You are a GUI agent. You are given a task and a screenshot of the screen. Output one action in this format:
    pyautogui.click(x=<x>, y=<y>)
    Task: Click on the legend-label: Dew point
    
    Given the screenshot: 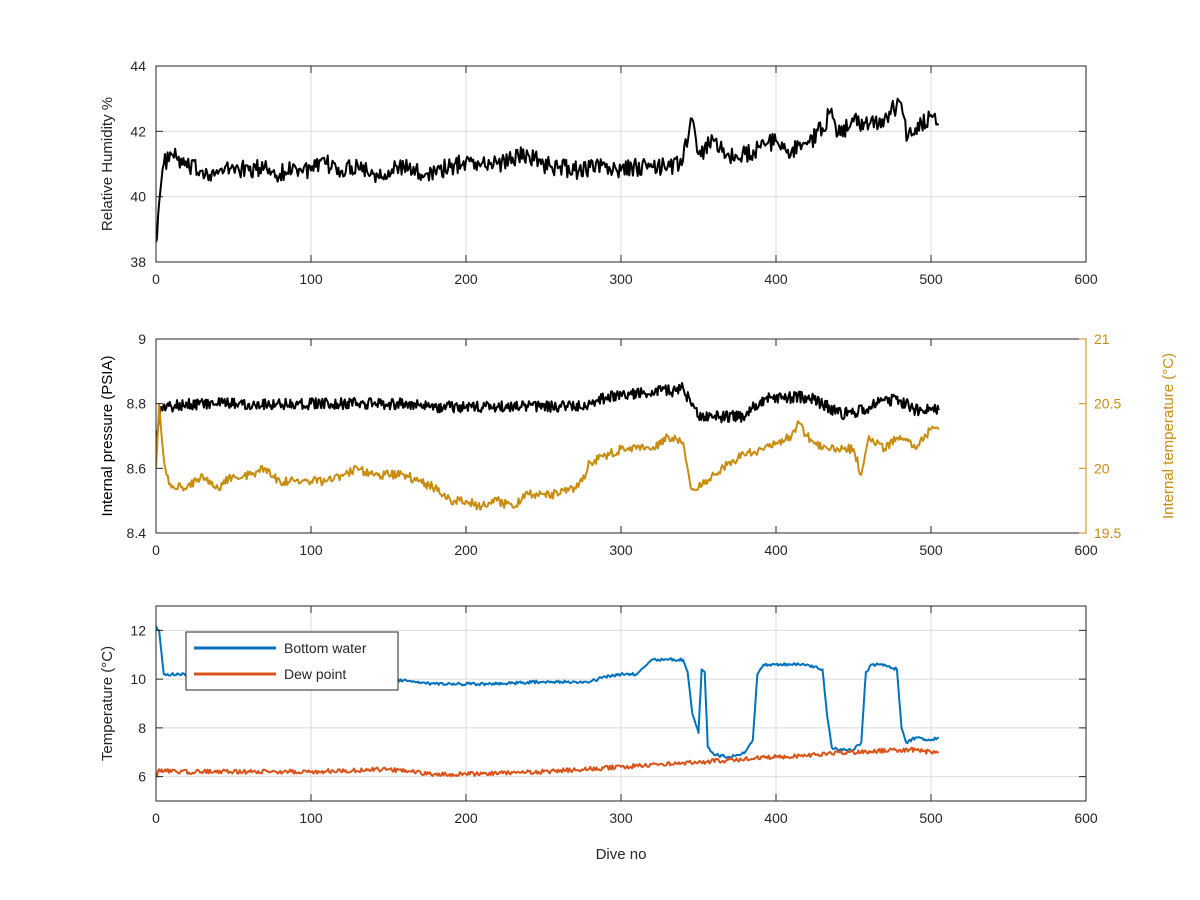 What is the action you would take?
    pyautogui.click(x=315, y=674)
    